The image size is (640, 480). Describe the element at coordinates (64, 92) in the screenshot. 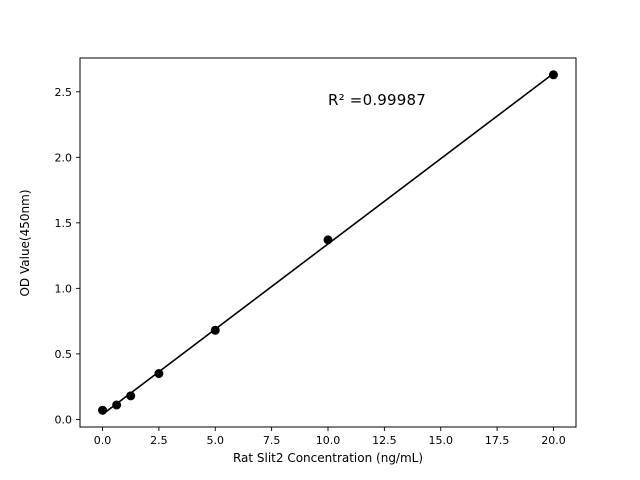

I see `y-tick-label: 2.5` at that location.